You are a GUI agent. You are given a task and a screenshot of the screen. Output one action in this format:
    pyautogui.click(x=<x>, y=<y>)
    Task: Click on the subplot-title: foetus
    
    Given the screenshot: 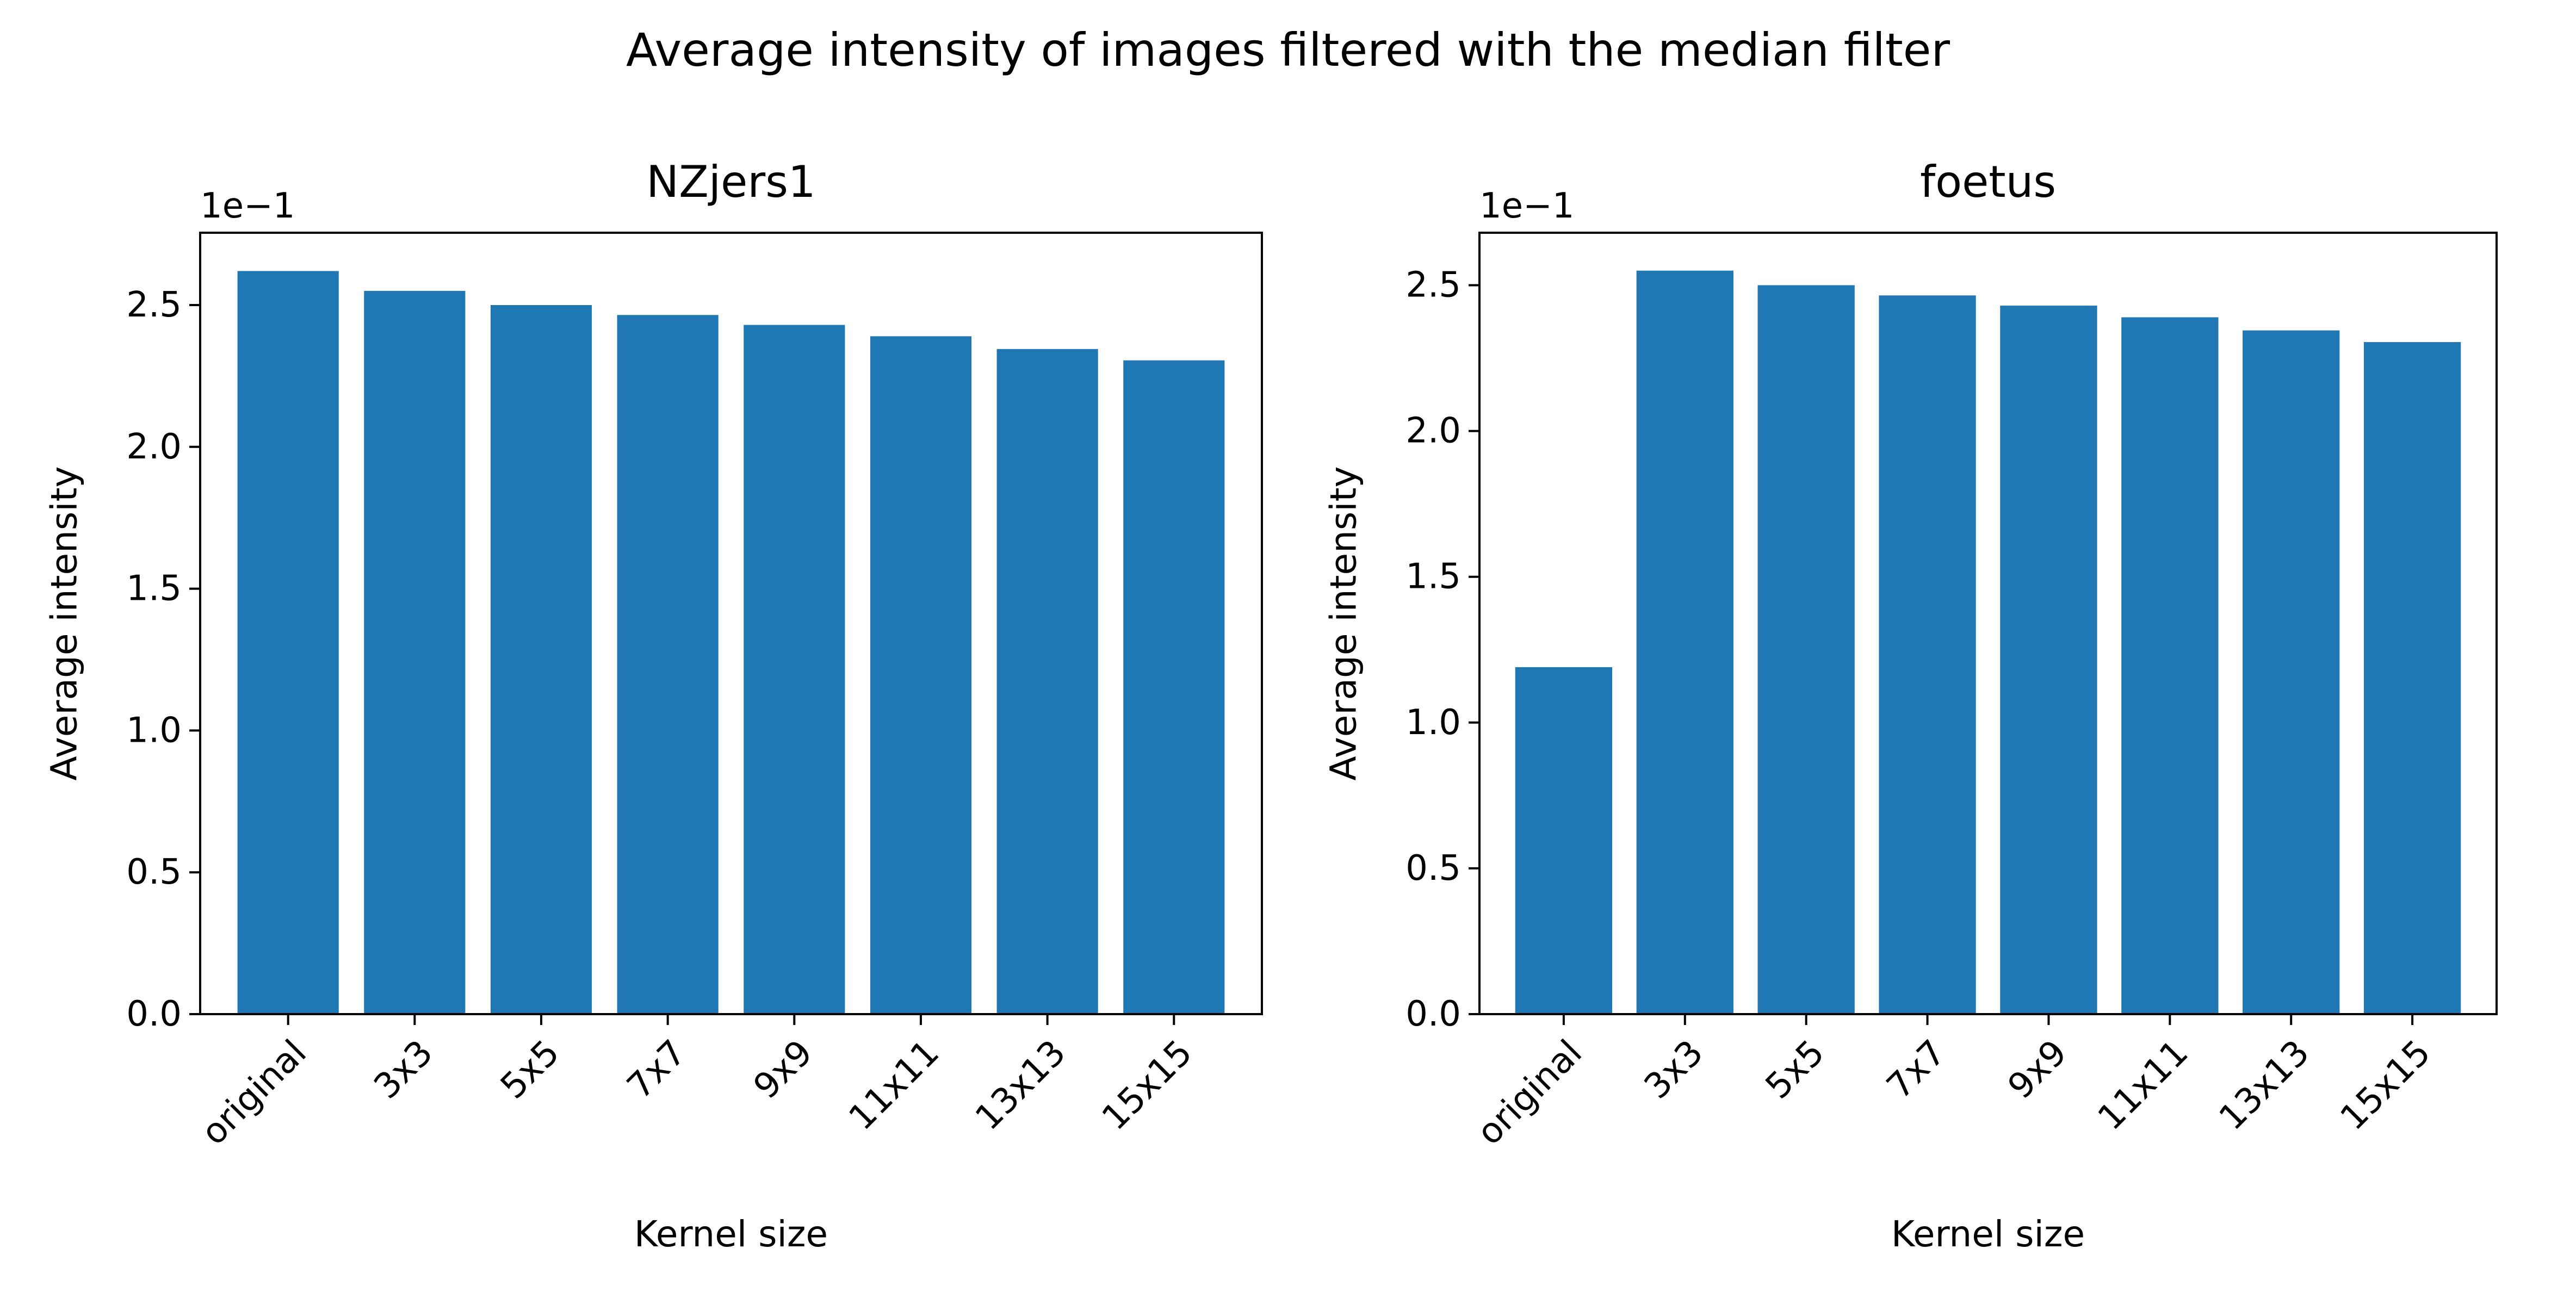 What is the action you would take?
    pyautogui.click(x=1988, y=182)
    